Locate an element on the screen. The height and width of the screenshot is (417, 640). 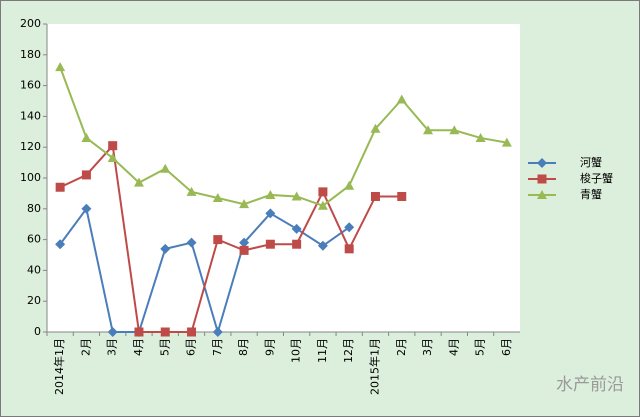
y-tick-label: 100 is located at coordinates (30, 177).